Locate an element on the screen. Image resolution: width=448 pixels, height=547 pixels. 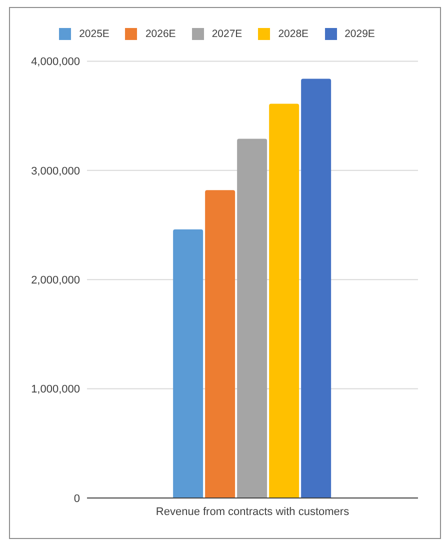
x-tick-label: Revenue from contracts with customers is located at coordinates (253, 512).